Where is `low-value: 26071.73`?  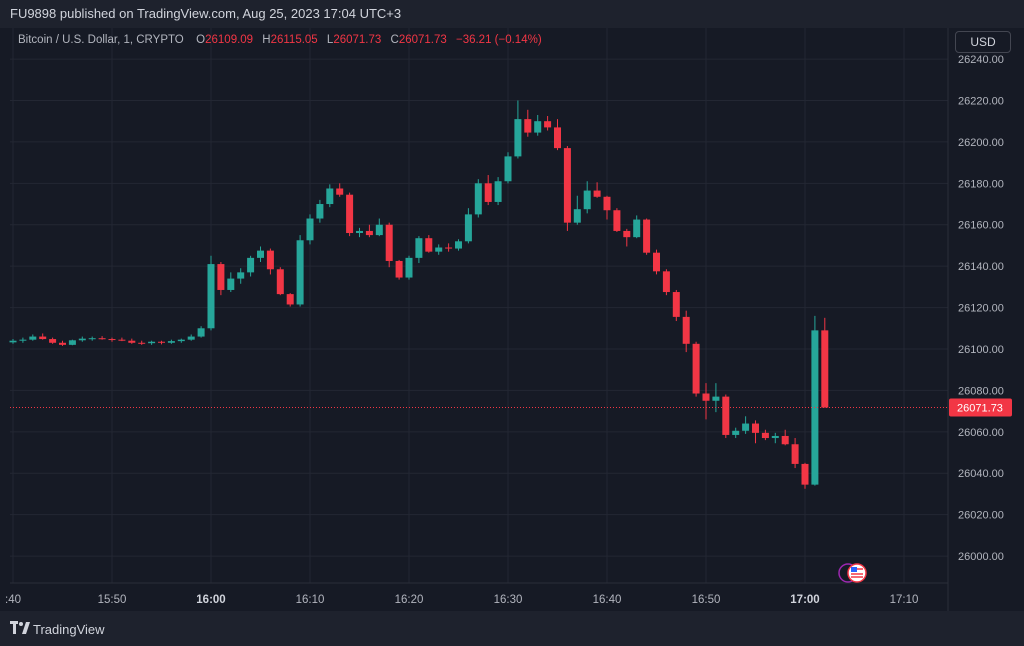
low-value: 26071.73 is located at coordinates (357, 40).